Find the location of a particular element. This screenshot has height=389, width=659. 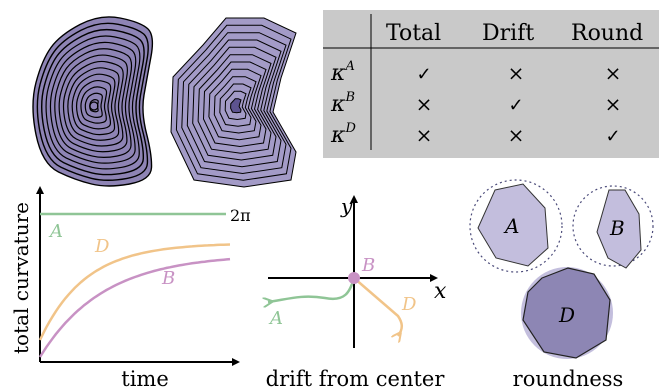

cell-b-drift: ✓ is located at coordinates (515, 105).